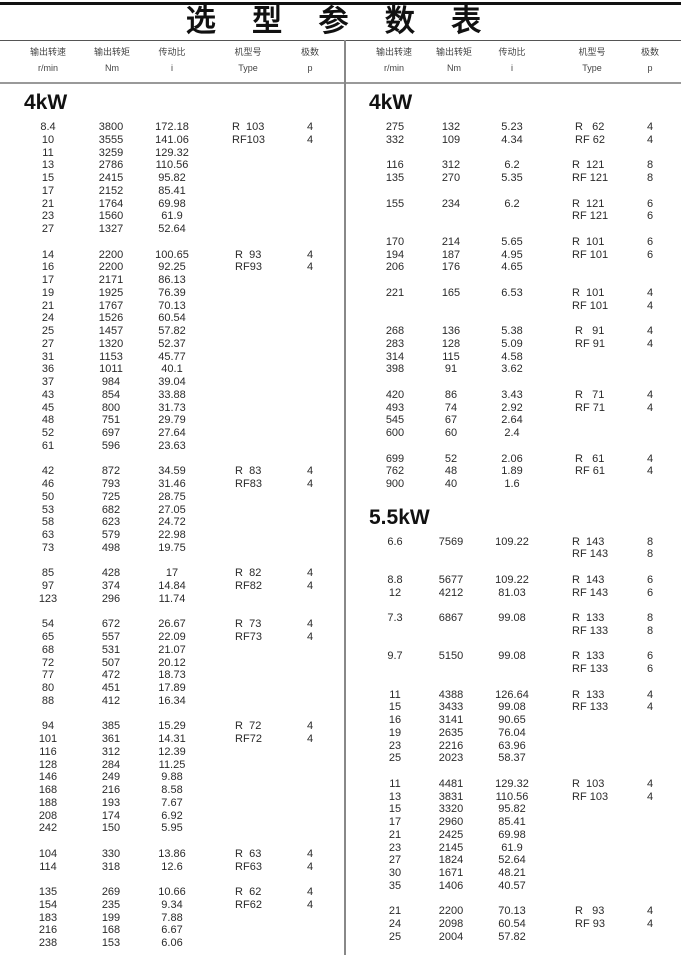 The height and width of the screenshot is (963, 681). Describe the element at coordinates (111, 866) in the screenshot. I see `torque-cell: 318` at that location.